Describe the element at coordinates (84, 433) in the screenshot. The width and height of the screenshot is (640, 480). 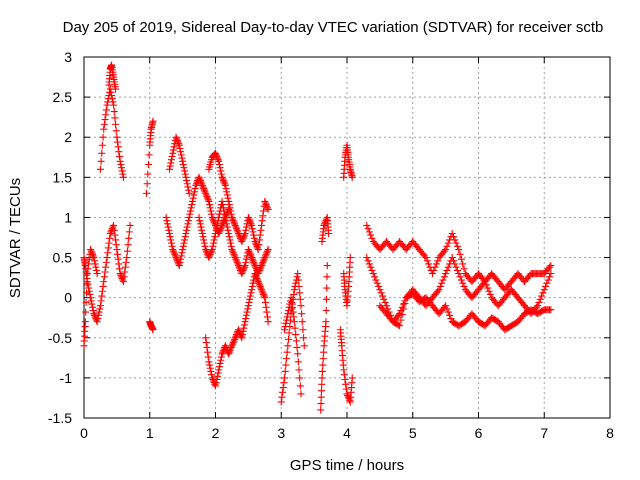
I see `x-tick-label: 0` at that location.